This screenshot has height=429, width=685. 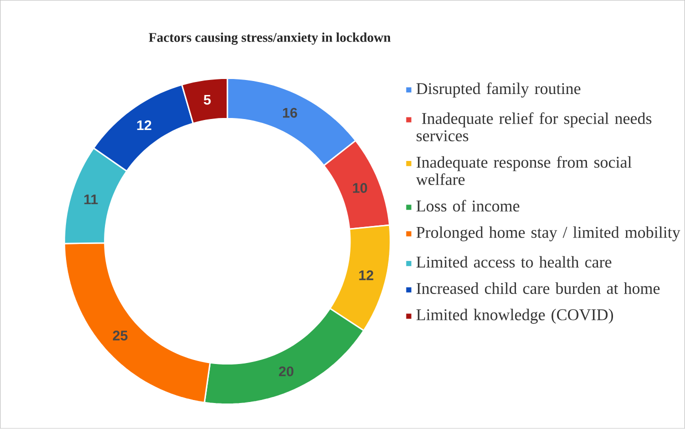 I want to click on legend-label: Disrupted family routine, so click(x=498, y=90).